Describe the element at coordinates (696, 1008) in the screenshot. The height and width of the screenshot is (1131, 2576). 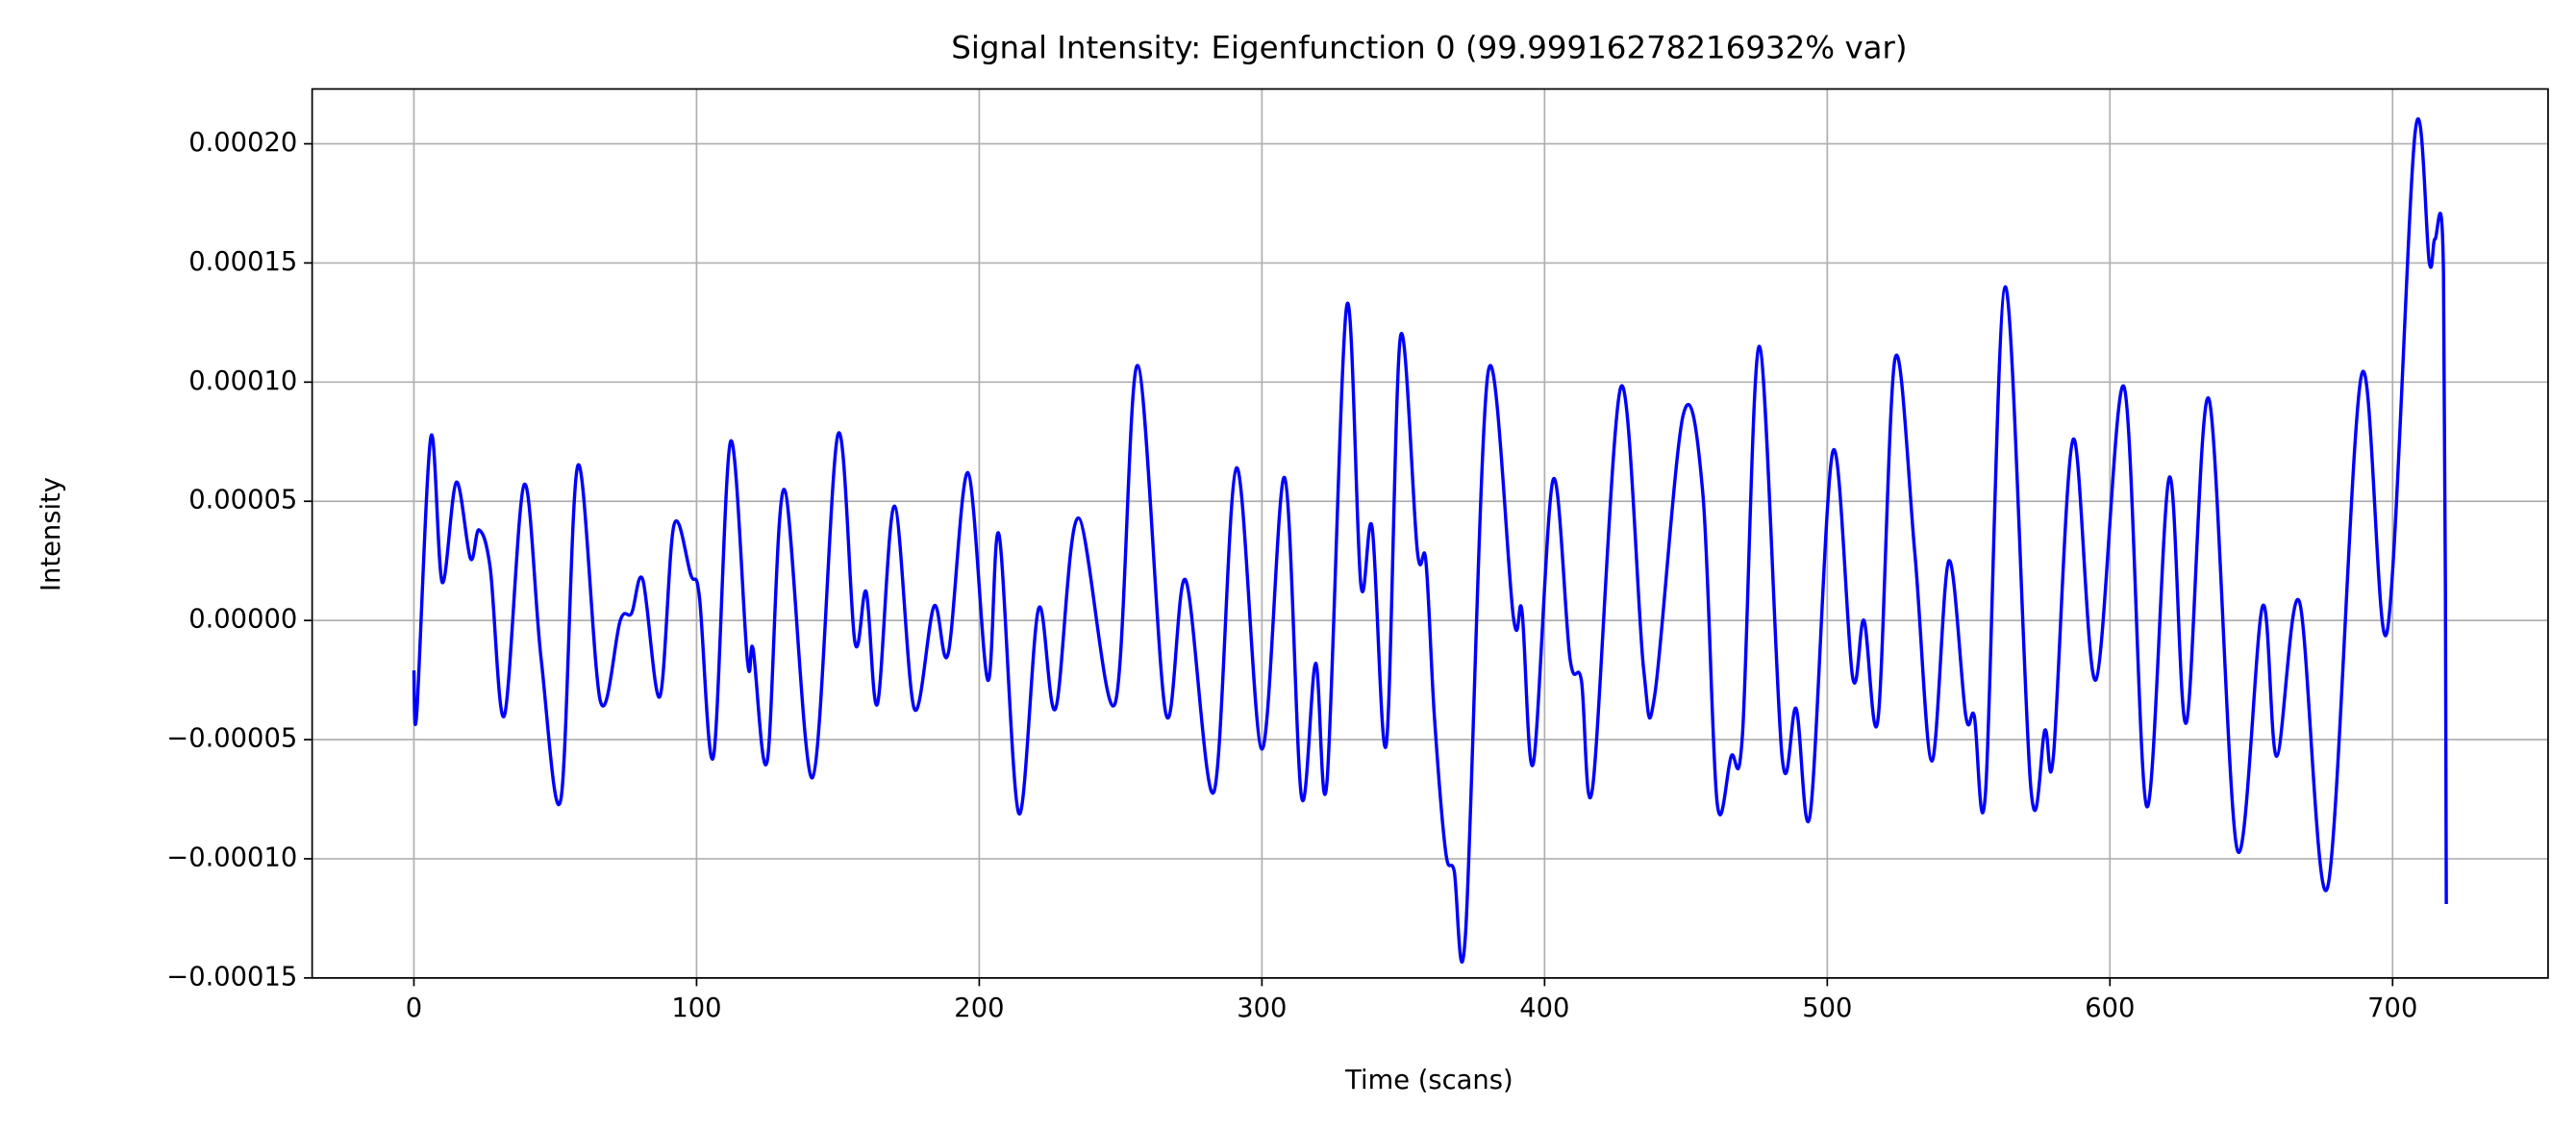
I see `x-tick-label: 100` at that location.